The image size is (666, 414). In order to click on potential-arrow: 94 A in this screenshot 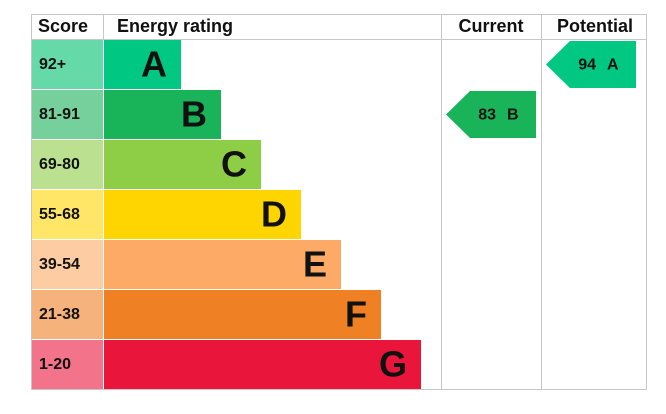, I will do `click(591, 64)`.